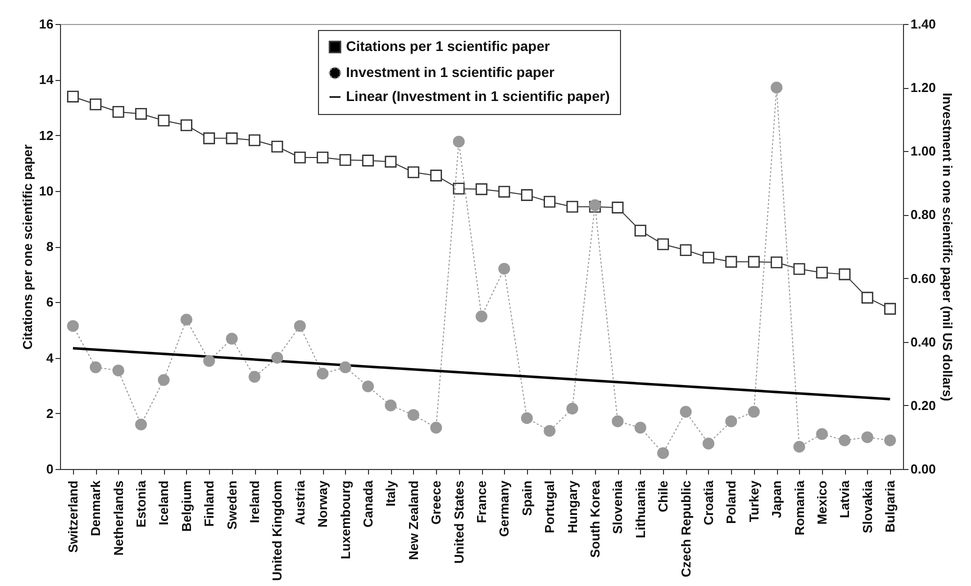 This screenshot has height=586, width=971. Describe the element at coordinates (550, 507) in the screenshot. I see `x-tick-label: Portugal` at that location.